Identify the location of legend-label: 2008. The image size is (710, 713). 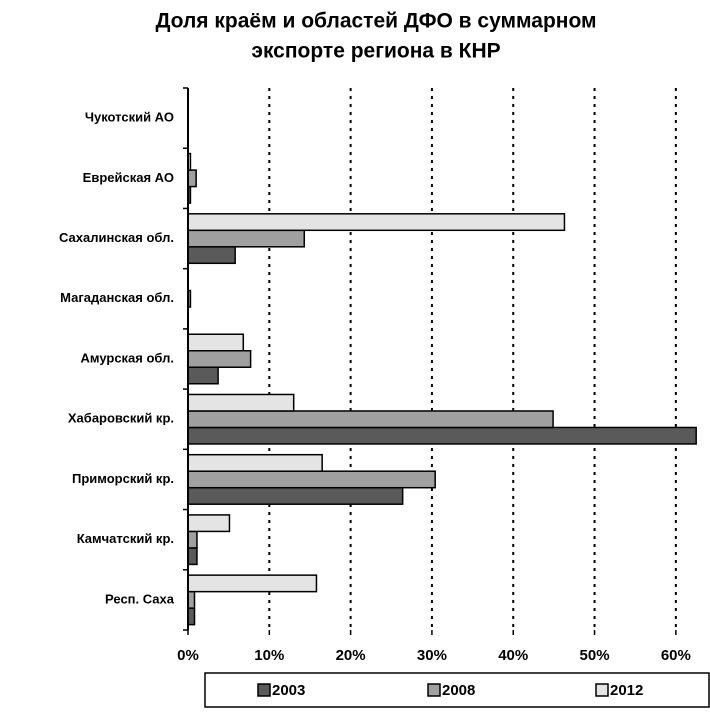
(458, 690).